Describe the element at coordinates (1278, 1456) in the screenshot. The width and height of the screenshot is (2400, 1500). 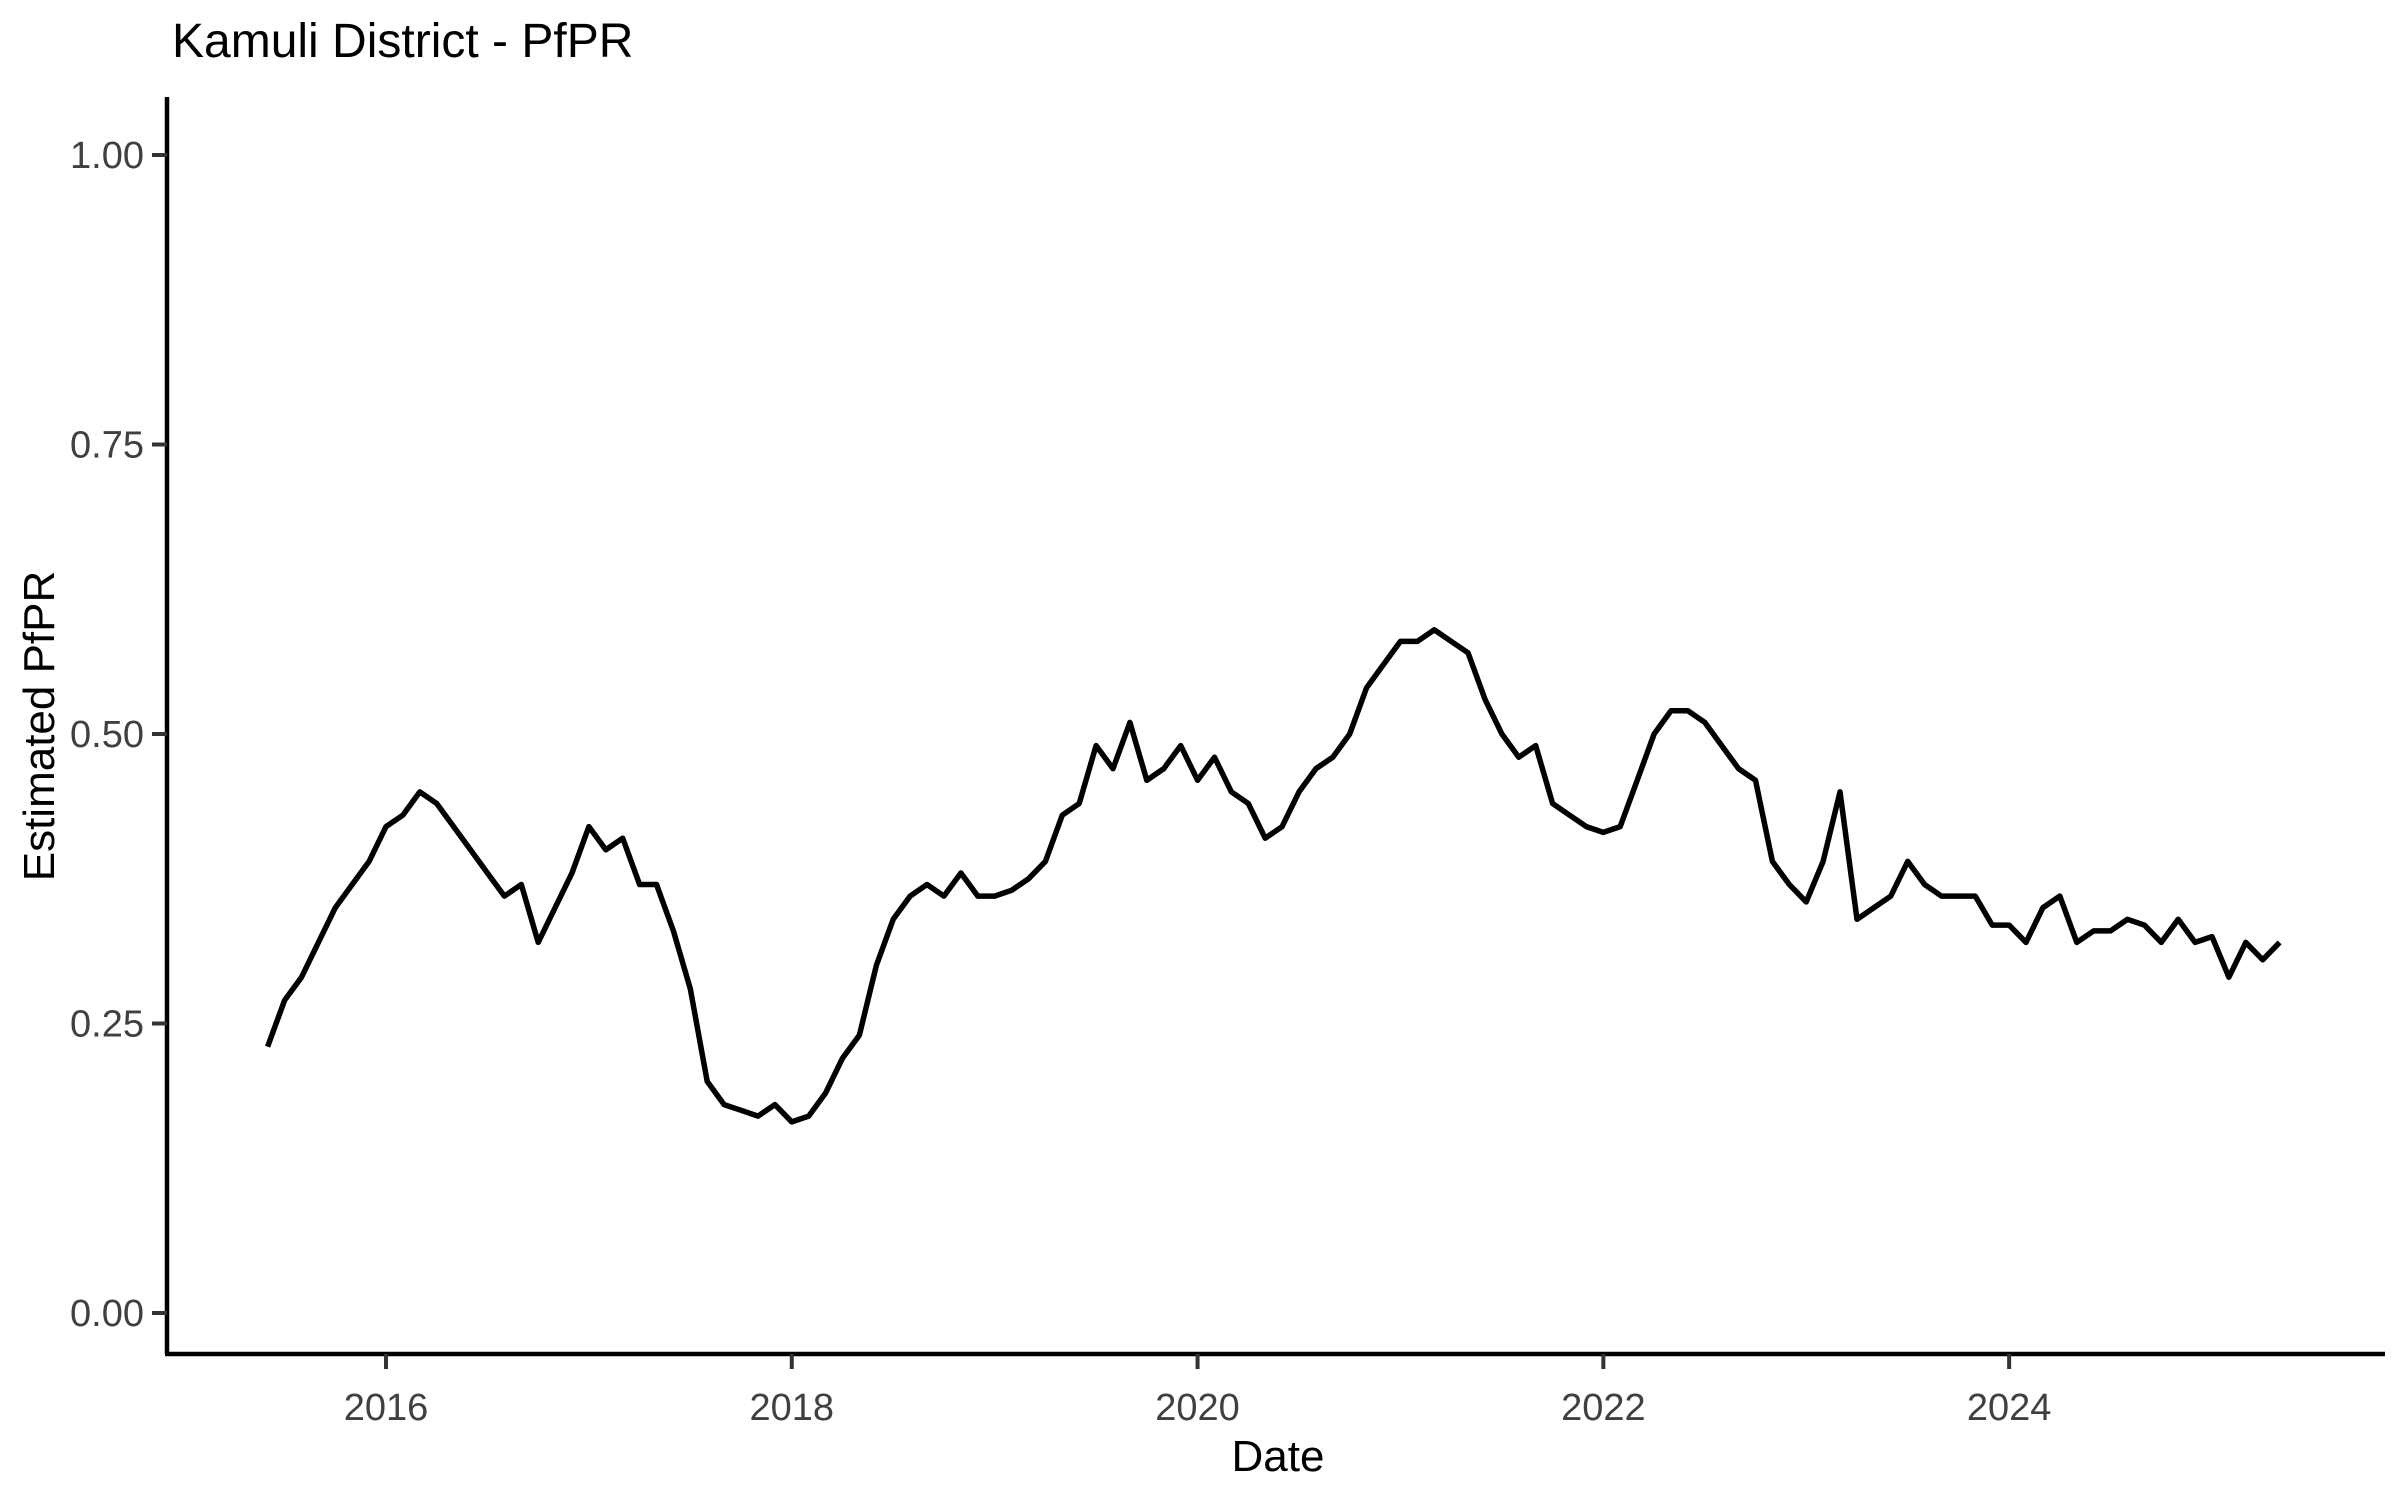
I see `x-axis-title: Date` at that location.